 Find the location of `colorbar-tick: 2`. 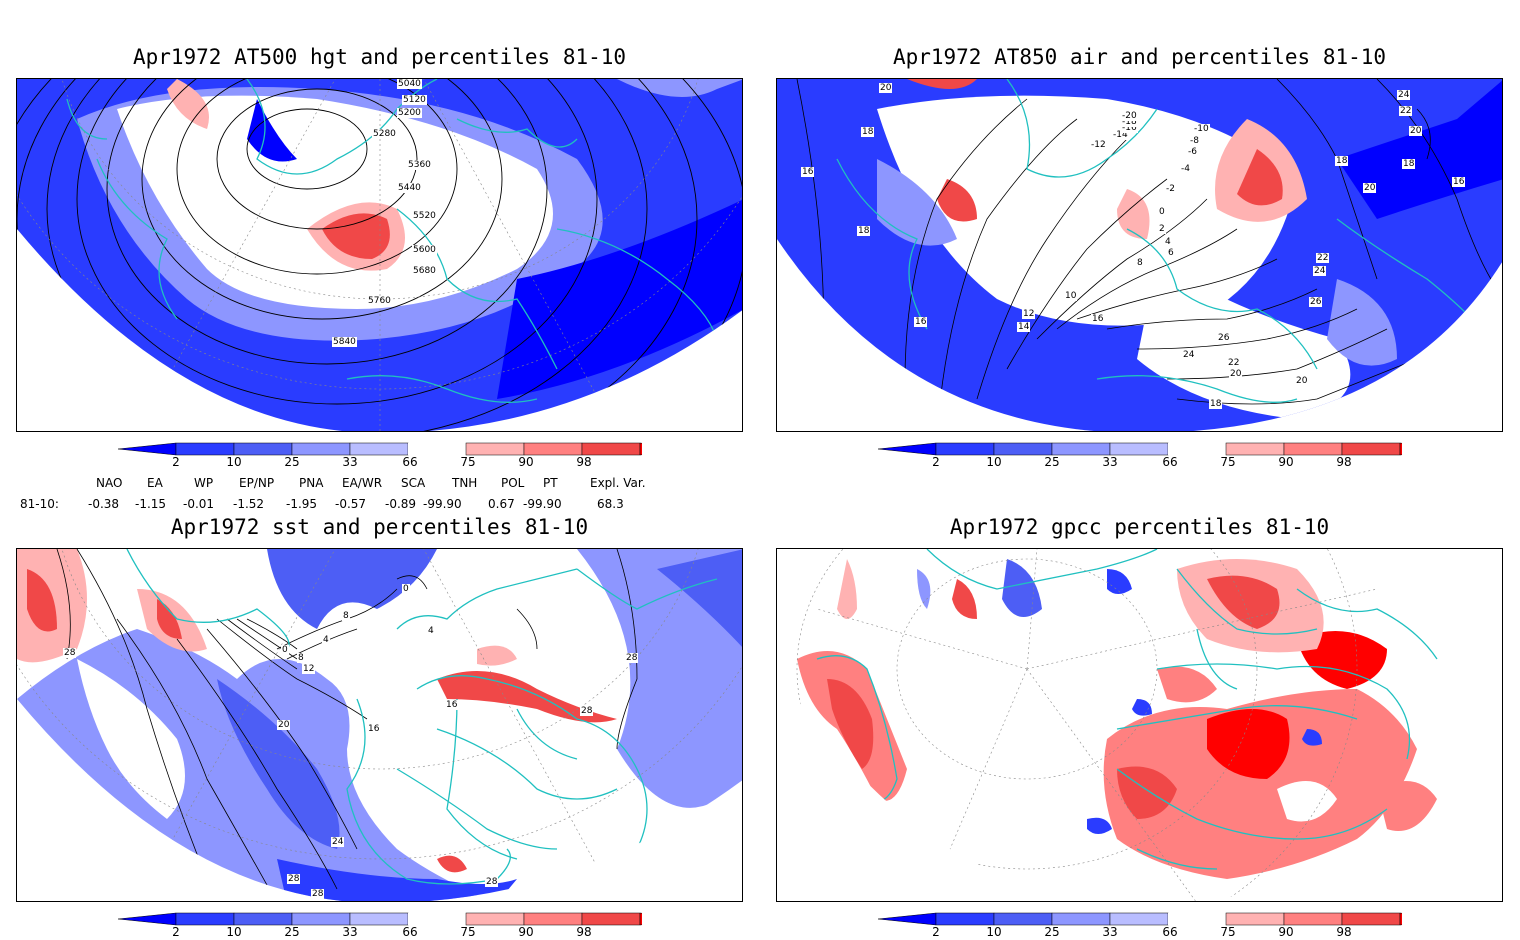

colorbar-tick: 2 is located at coordinates (936, 932).